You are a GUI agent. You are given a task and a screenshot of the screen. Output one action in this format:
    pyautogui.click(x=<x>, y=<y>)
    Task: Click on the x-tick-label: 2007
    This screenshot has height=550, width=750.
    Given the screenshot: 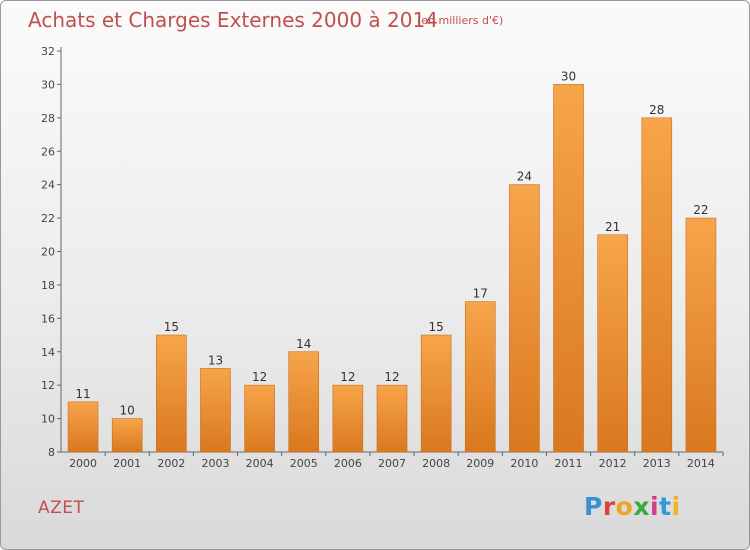 What is the action you would take?
    pyautogui.click(x=392, y=463)
    